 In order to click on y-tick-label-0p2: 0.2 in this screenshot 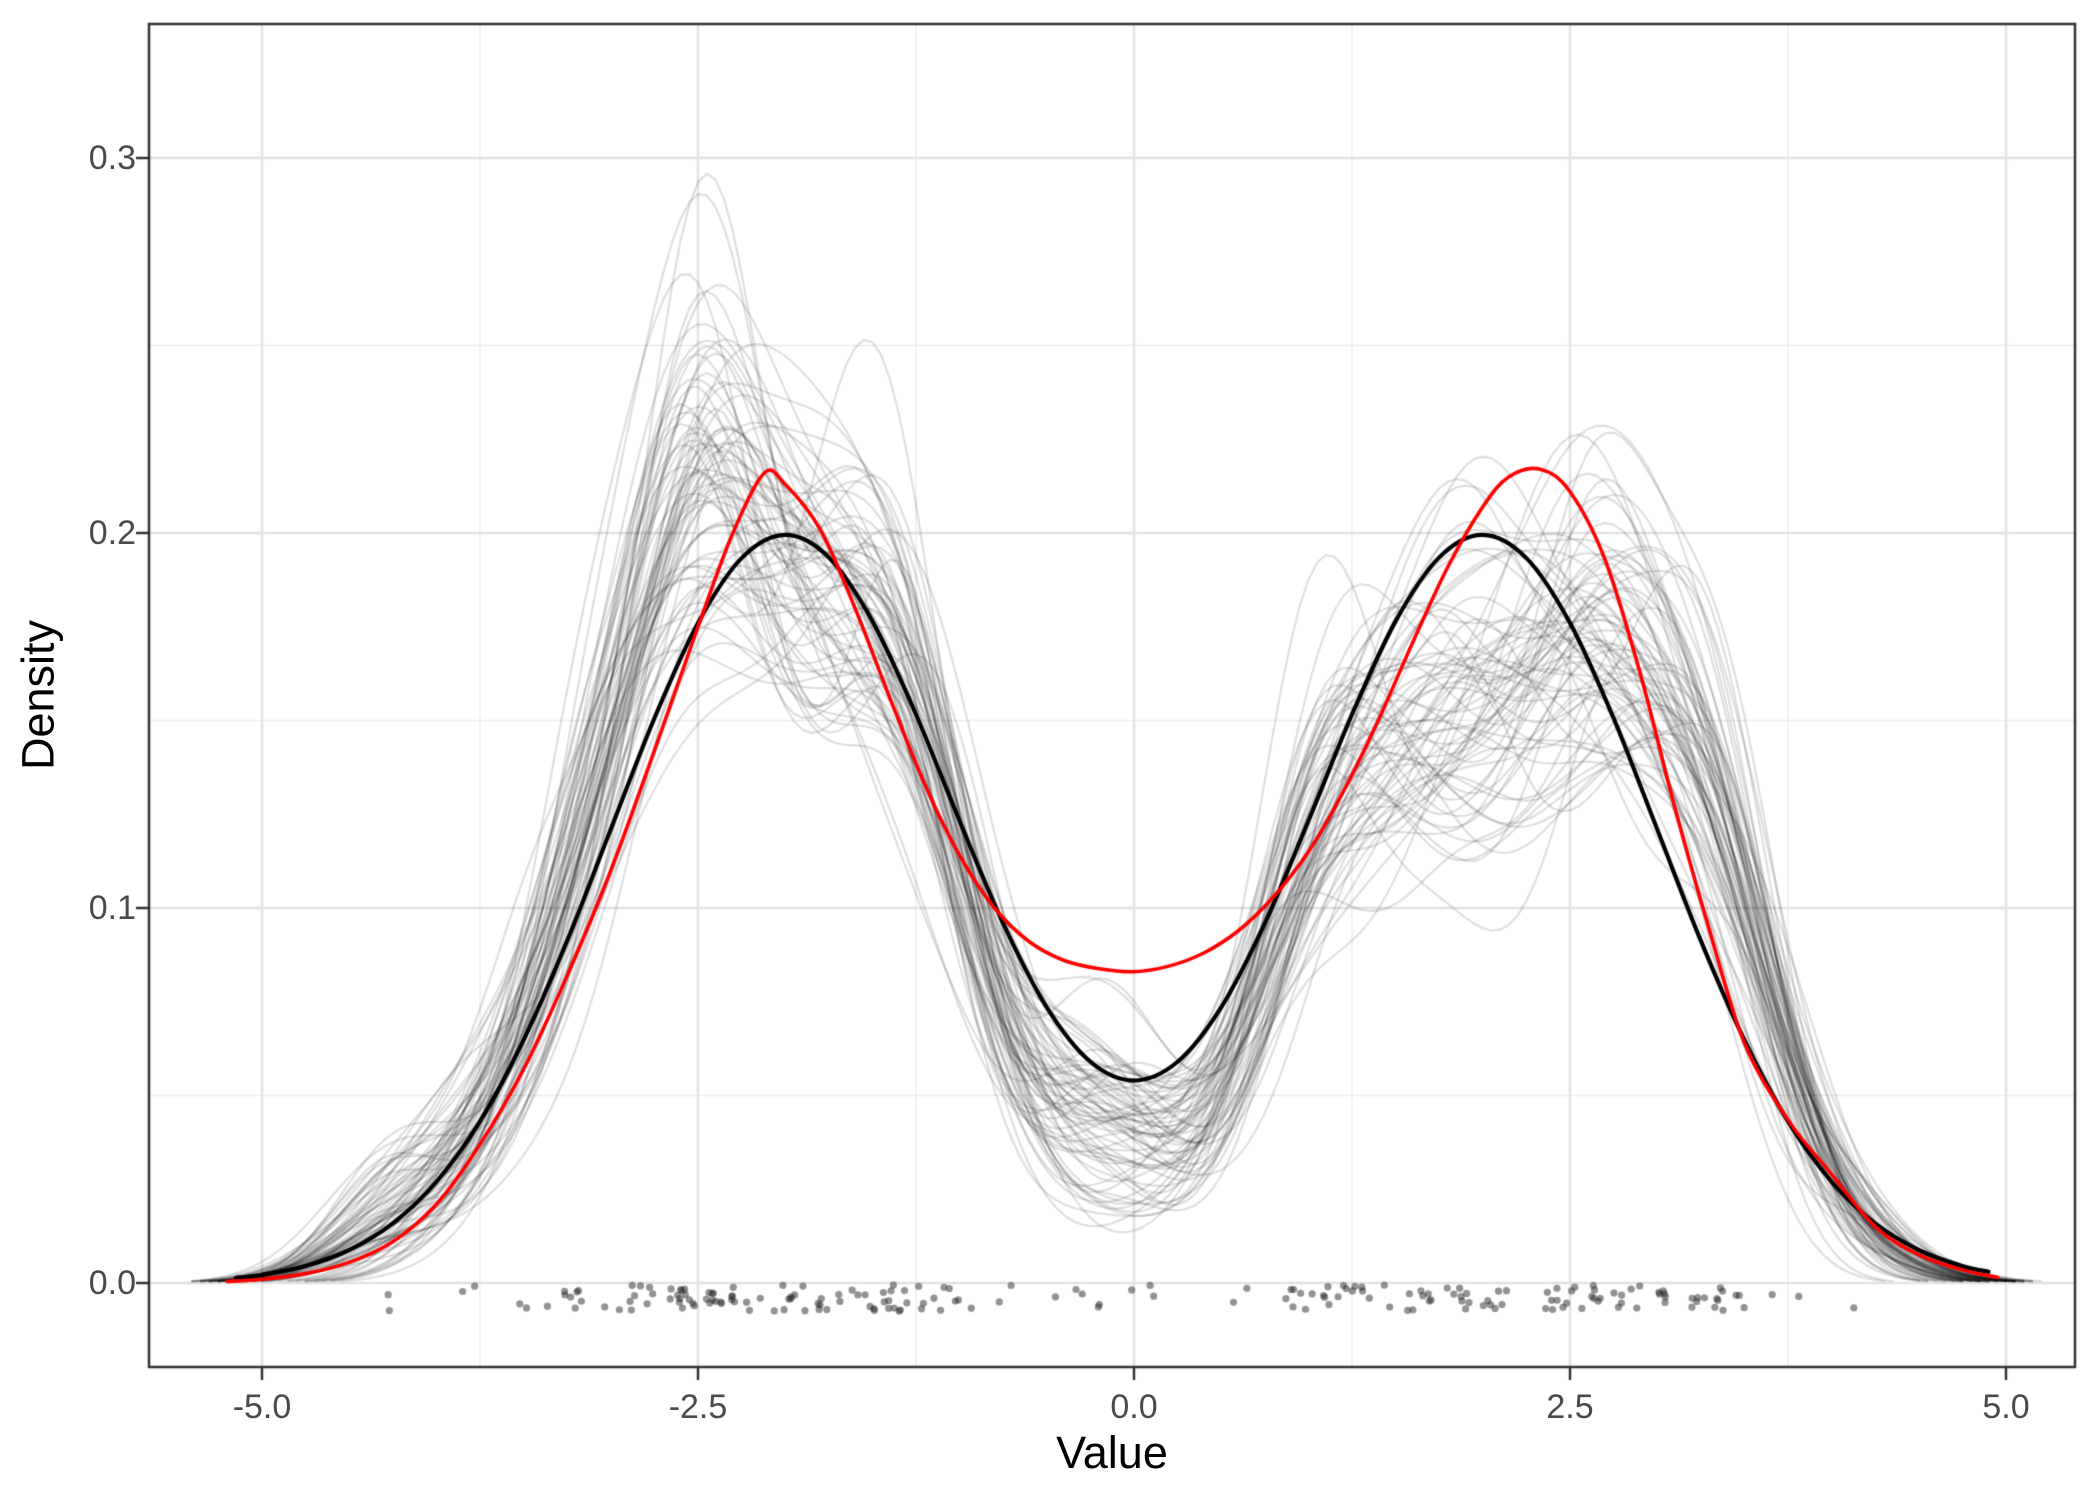, I will do `click(112, 533)`.